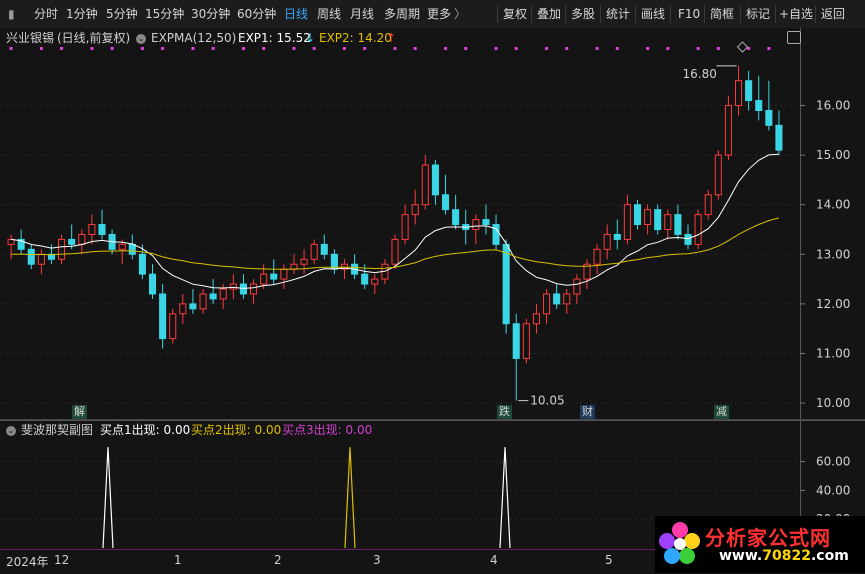 The width and height of the screenshot is (865, 574). What do you see at coordinates (587, 412) in the screenshot?
I see `event-tag-cai: 财` at bounding box center [587, 412].